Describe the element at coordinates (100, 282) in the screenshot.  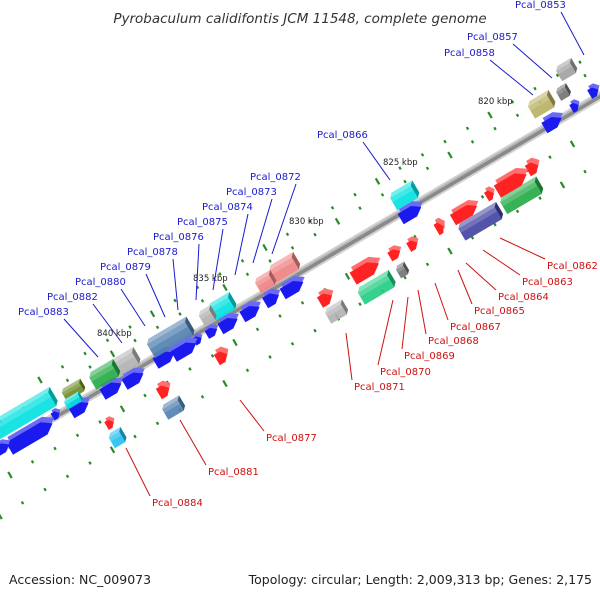
I see `gene-label: Pcal_0880` at that location.